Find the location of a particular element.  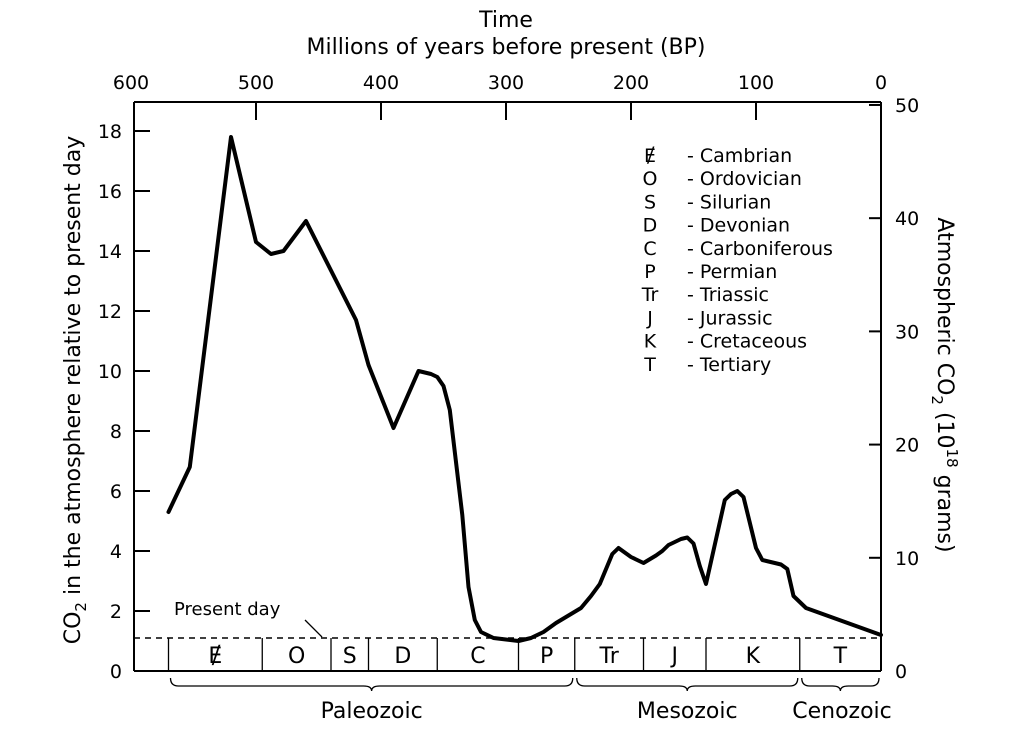

y-left-tick-label: 10 is located at coordinates (110, 372).